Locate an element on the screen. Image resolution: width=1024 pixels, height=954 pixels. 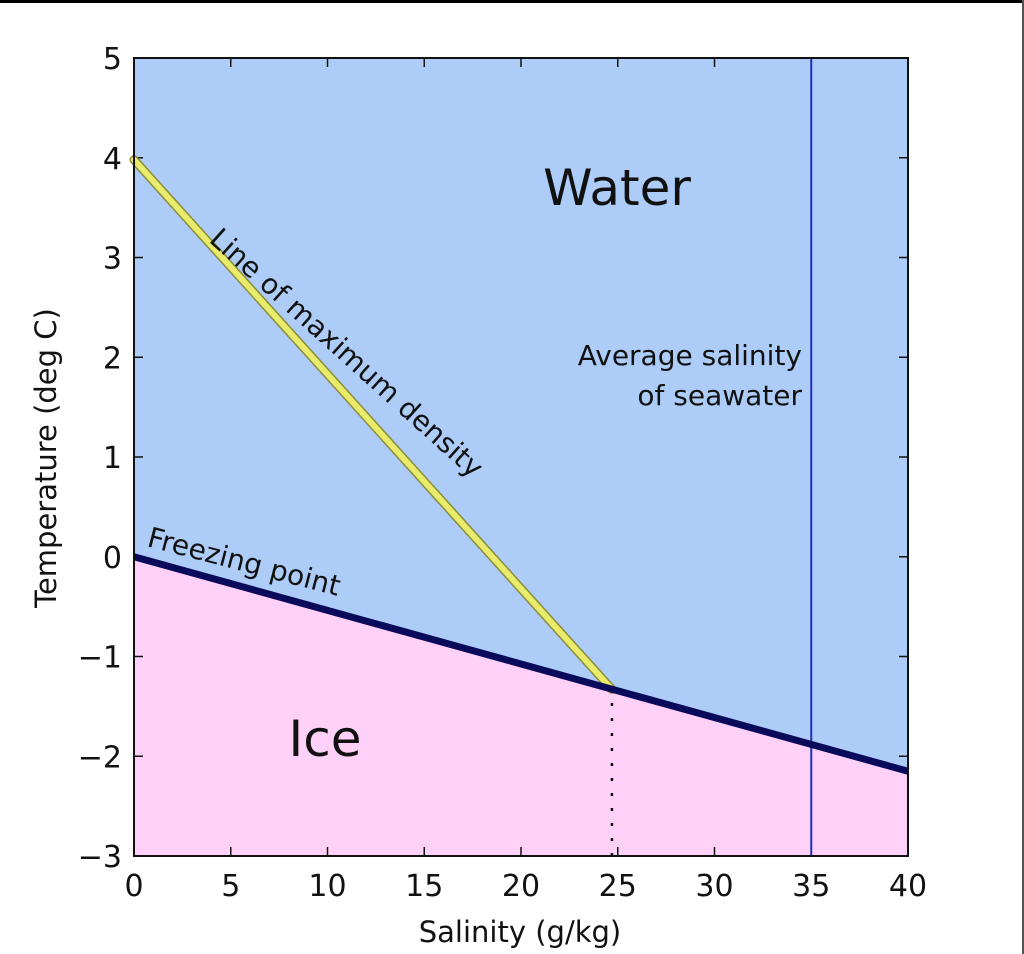
y-tick-label: 1 is located at coordinates (112, 458).